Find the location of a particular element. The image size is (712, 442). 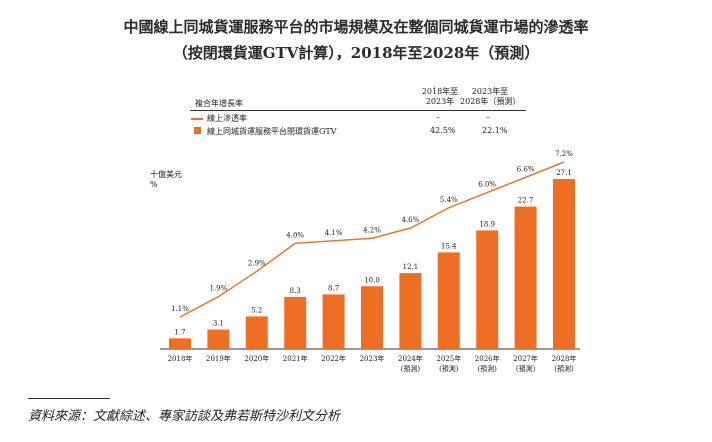

table-cell-gtv-cagr2: 22.1% is located at coordinates (495, 130).